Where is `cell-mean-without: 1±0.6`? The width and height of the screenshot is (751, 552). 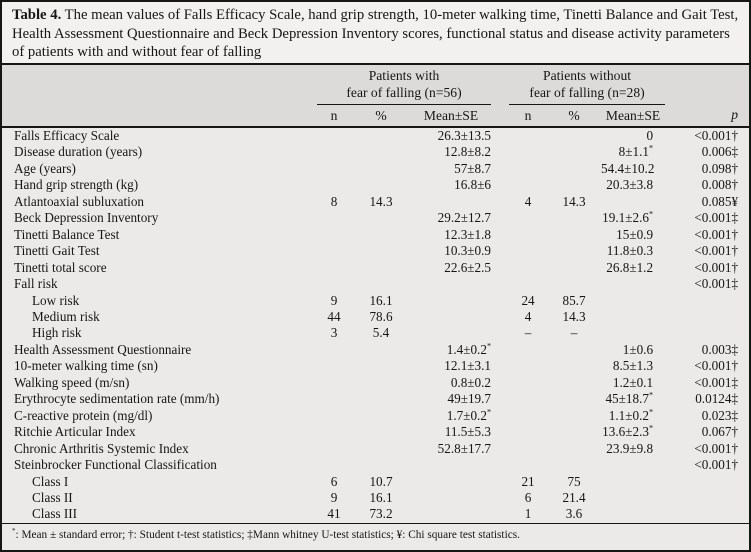
cell-mean-without: 1±0.6 is located at coordinates (638, 349).